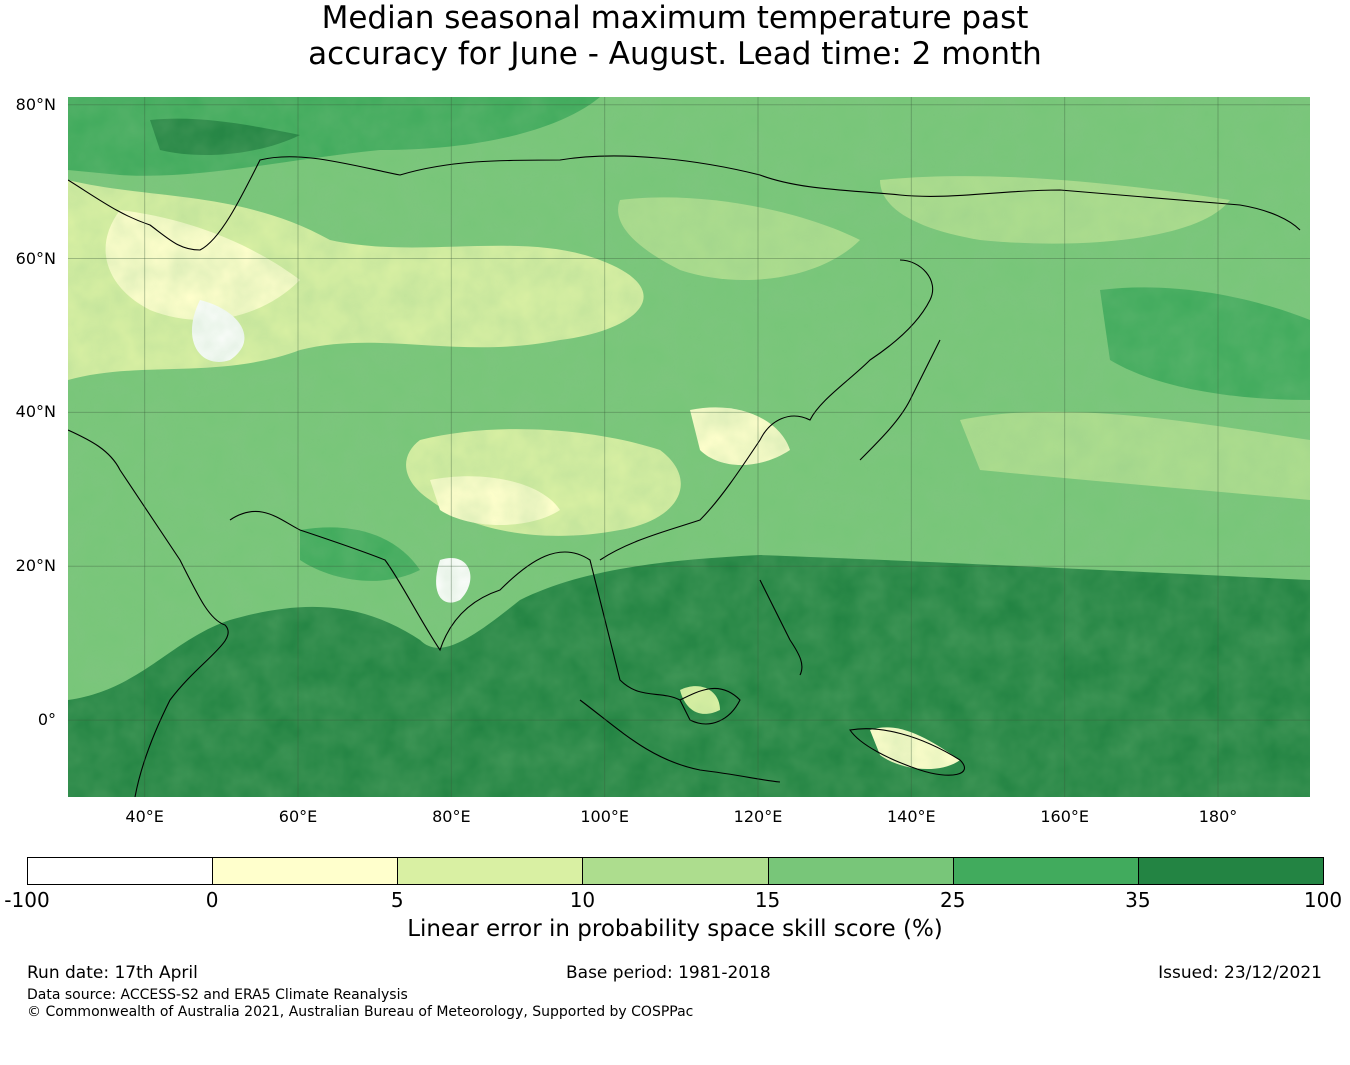  I want to click on coastline-africa-arabia, so click(148, 613).